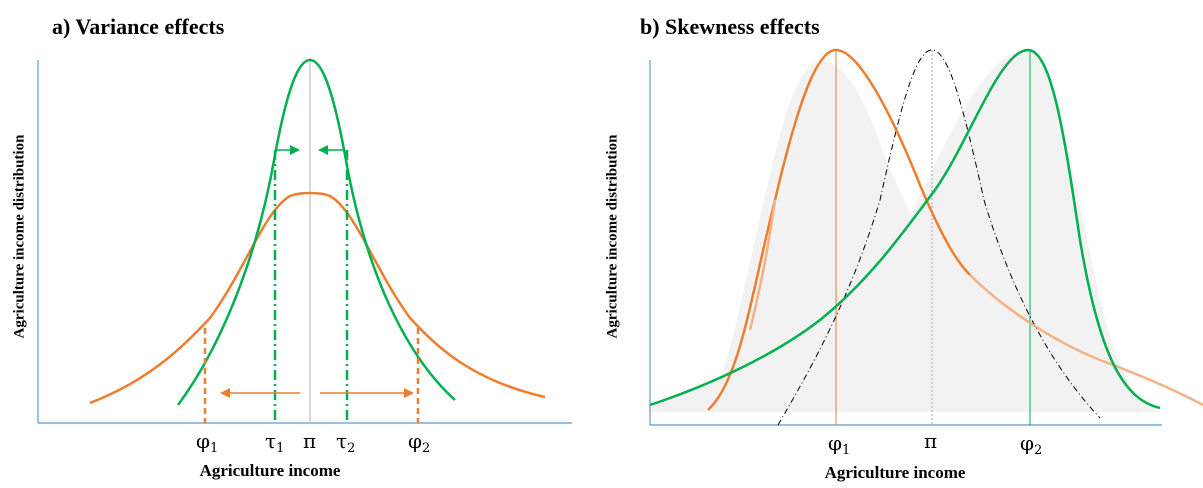  What do you see at coordinates (419, 442) in the screenshot?
I see `panel-a-tick-phi2: φ2` at bounding box center [419, 442].